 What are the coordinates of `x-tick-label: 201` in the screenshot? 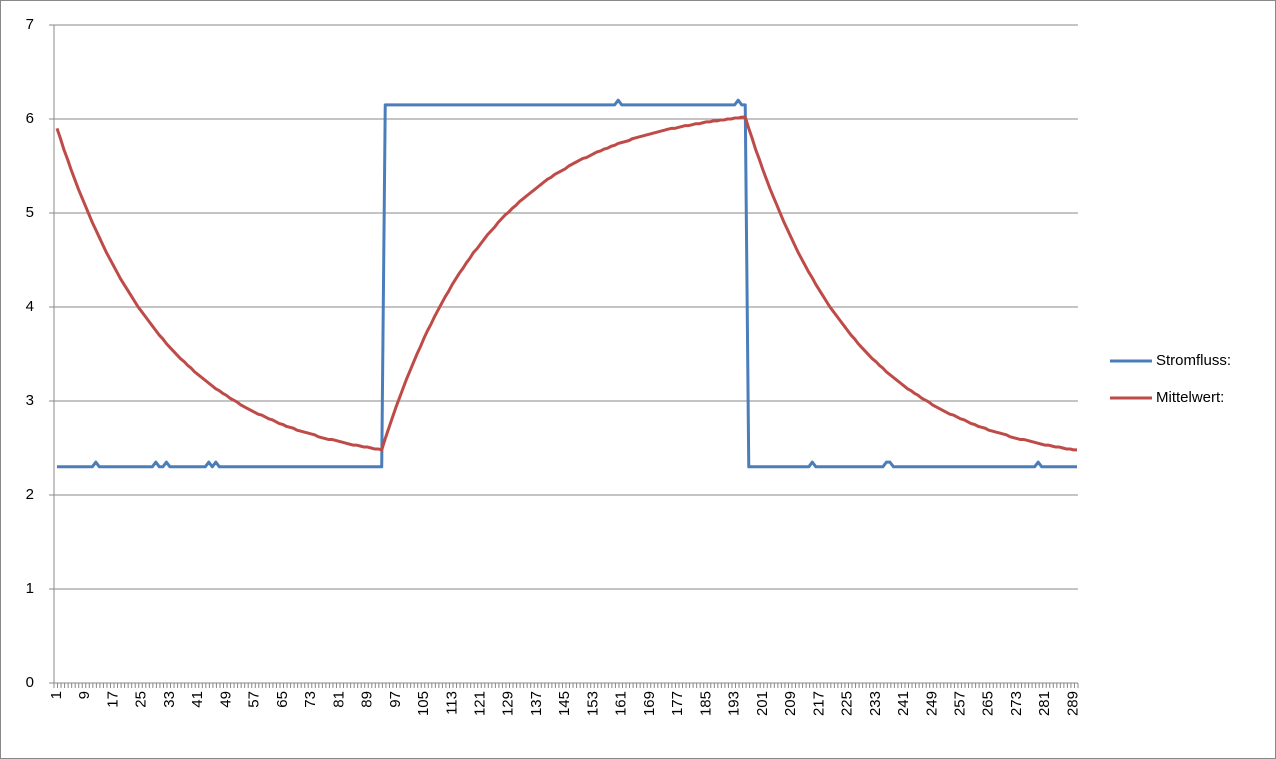 It's located at (762, 703).